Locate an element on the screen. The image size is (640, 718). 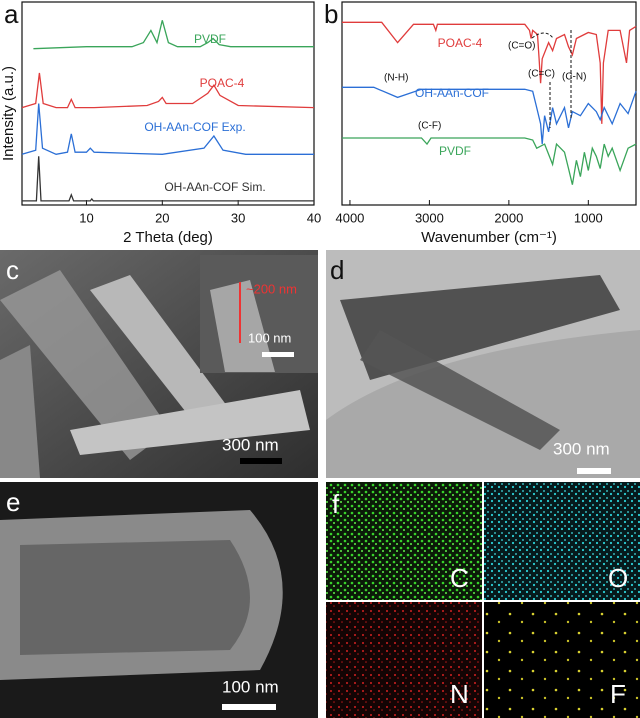
x-tick-label: 2000 is located at coordinates (508, 217).